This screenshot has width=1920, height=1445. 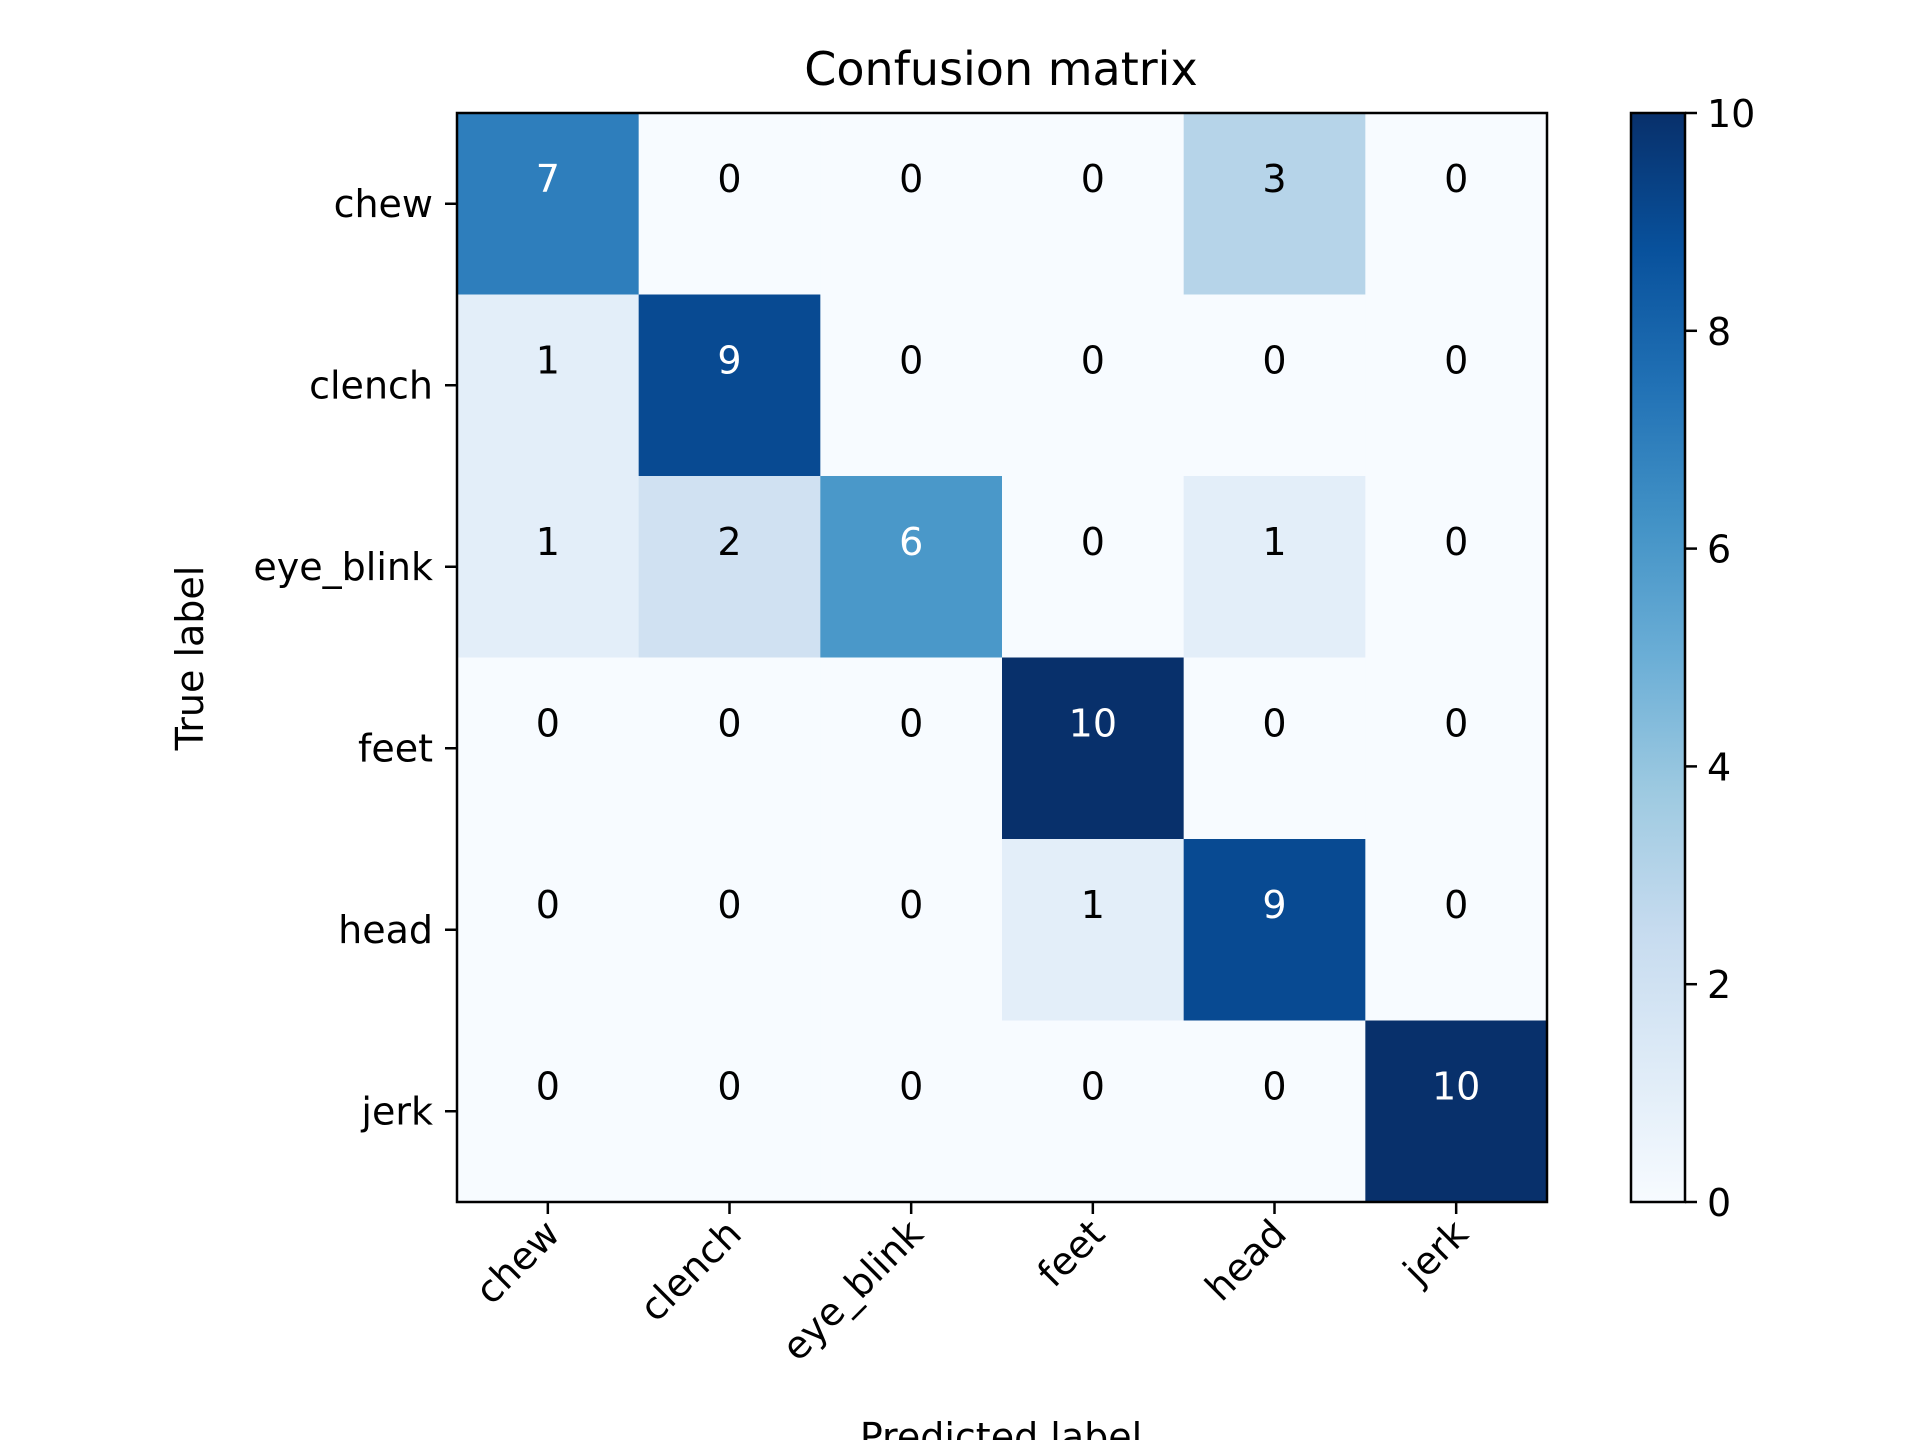 What do you see at coordinates (1435, 1252) in the screenshot?
I see `x-tick-label: jerk` at bounding box center [1435, 1252].